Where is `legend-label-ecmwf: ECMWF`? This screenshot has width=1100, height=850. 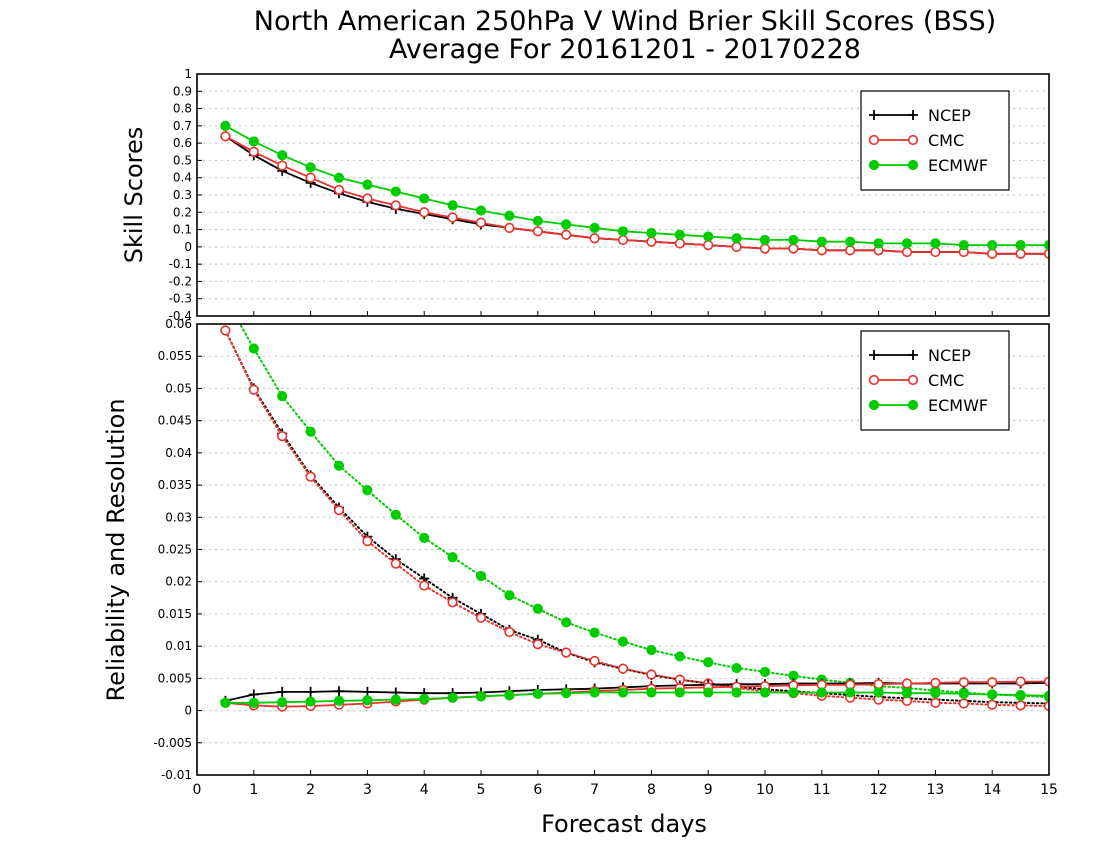 legend-label-ecmwf: ECMWF is located at coordinates (958, 165).